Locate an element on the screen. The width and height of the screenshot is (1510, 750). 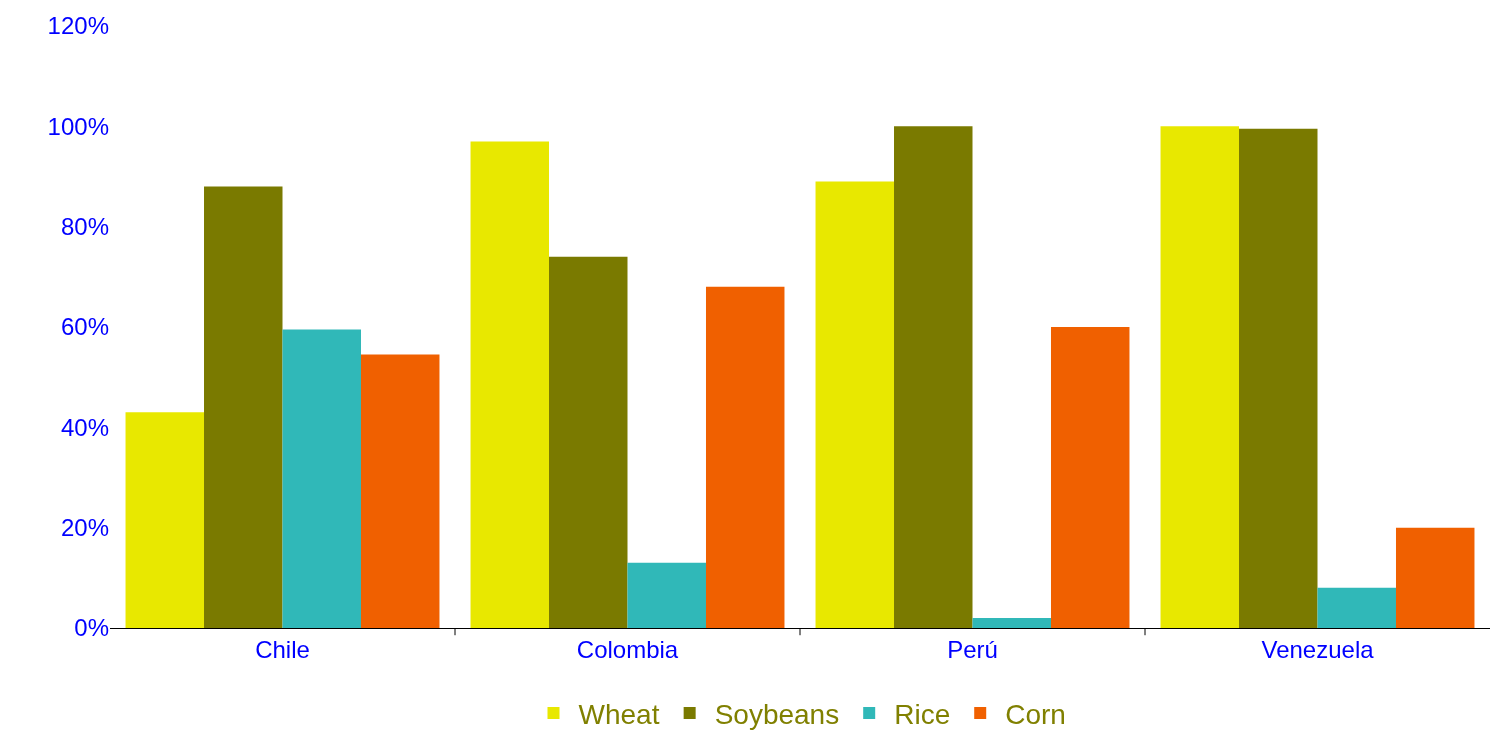
legend-label: Wheat is located at coordinates (619, 714).